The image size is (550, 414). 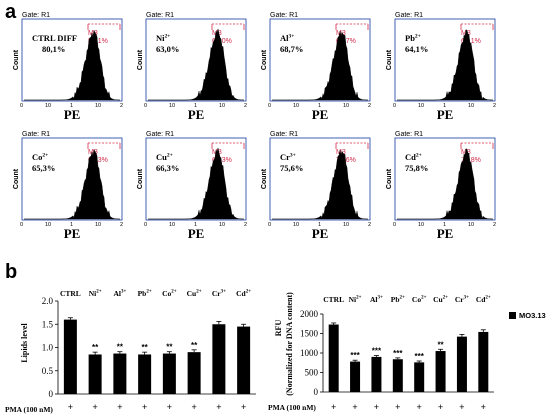 I want to click on m3-value: 66,3%, so click(x=222, y=160).